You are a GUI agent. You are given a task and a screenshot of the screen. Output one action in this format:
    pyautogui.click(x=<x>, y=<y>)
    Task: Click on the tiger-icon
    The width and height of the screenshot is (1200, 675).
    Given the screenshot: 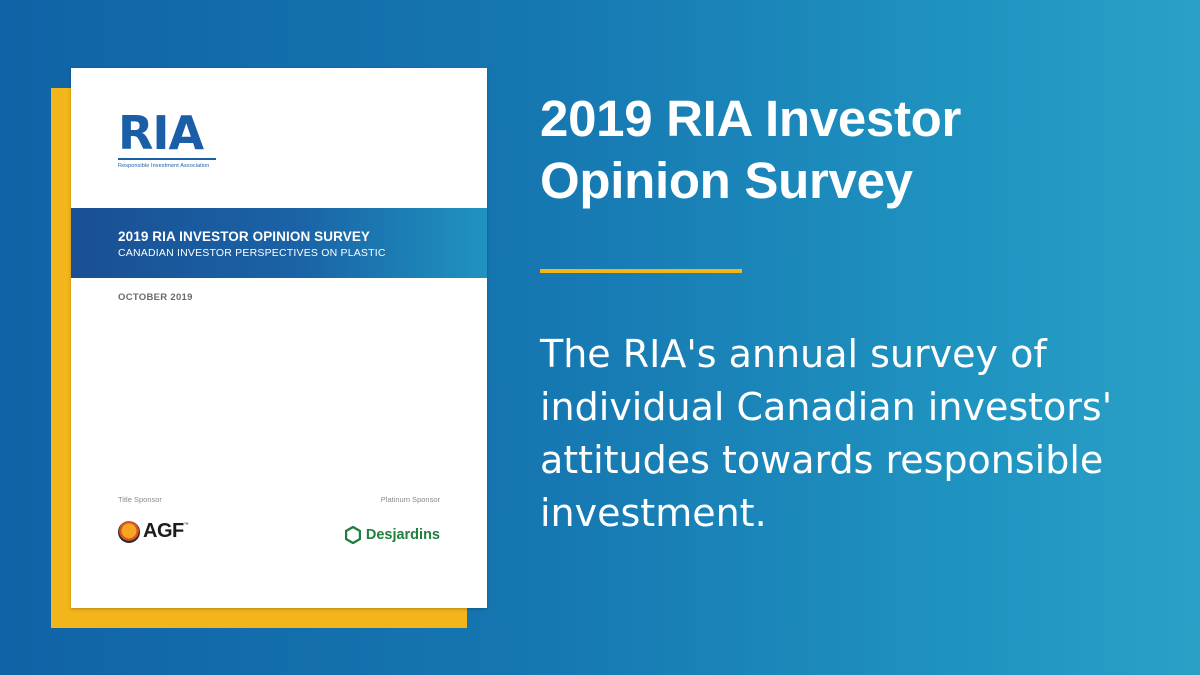 What is the action you would take?
    pyautogui.click(x=129, y=531)
    